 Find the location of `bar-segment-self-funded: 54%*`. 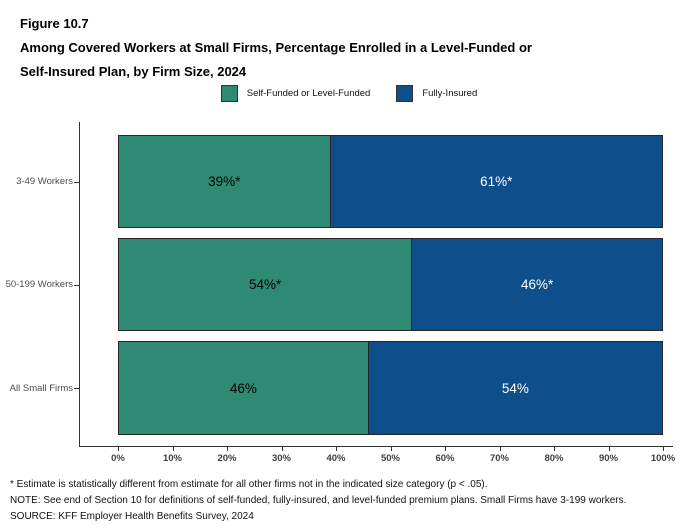

bar-segment-self-funded: 54%* is located at coordinates (265, 284).